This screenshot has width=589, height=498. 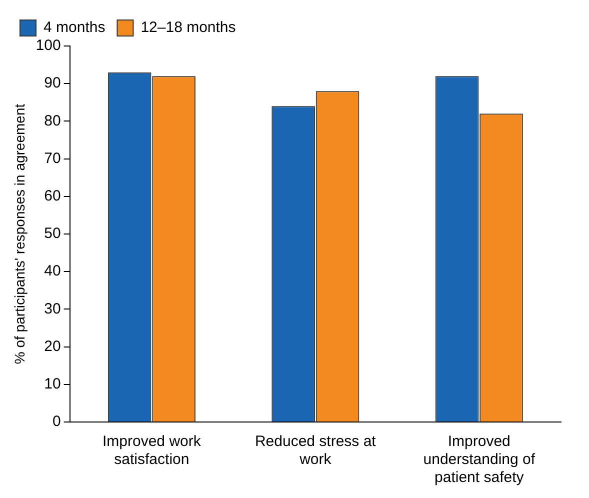 What do you see at coordinates (315, 450) in the screenshot?
I see `x-tick-label: Reduced stress at work` at bounding box center [315, 450].